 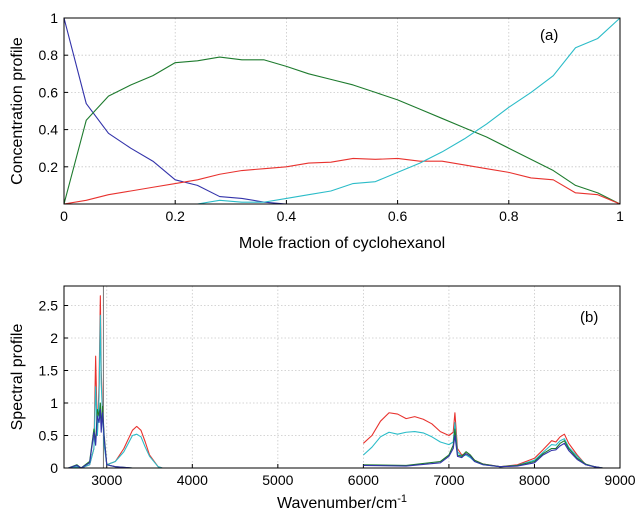 I want to click on panel-a-x-tick-label: 0, so click(x=64, y=216).